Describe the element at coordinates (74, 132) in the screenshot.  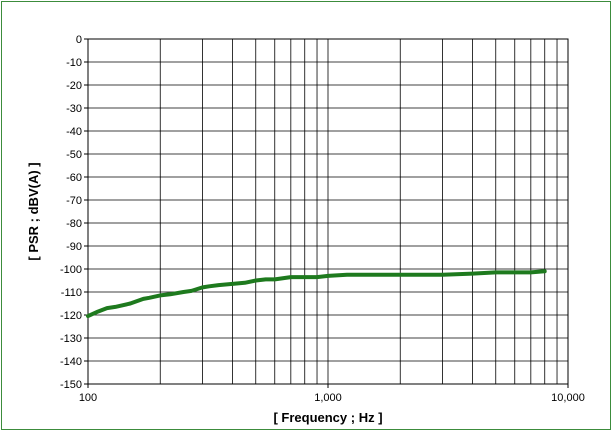
I see `y-tick-label: -40` at that location.